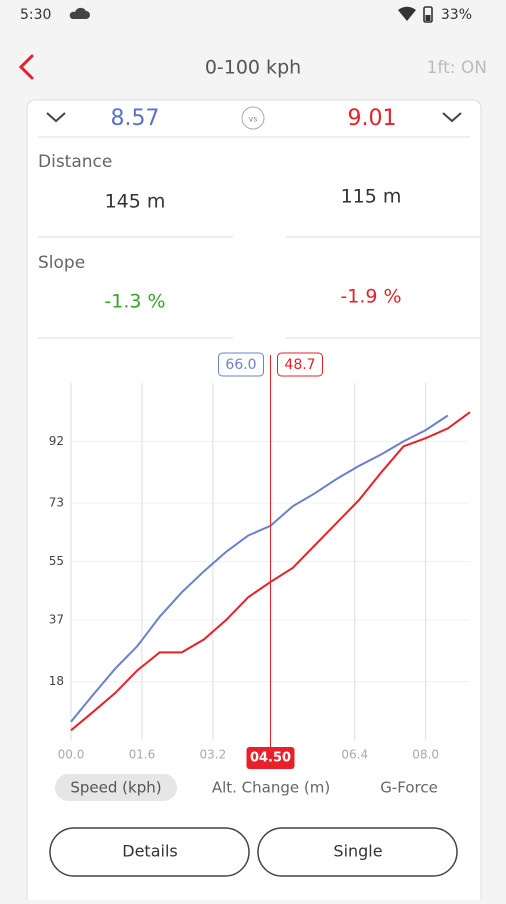 The height and width of the screenshot is (904, 506). Describe the element at coordinates (452, 117) in the screenshot. I see `right-dropdown` at that location.